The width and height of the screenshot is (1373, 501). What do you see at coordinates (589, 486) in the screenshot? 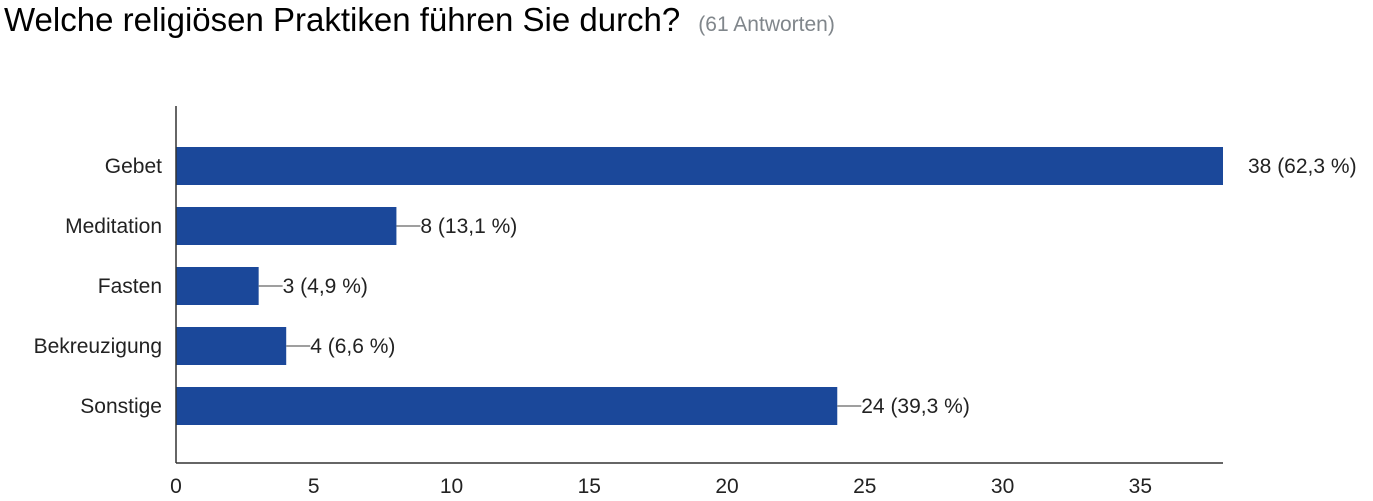
I see `x-tick-label-15: 15` at bounding box center [589, 486].